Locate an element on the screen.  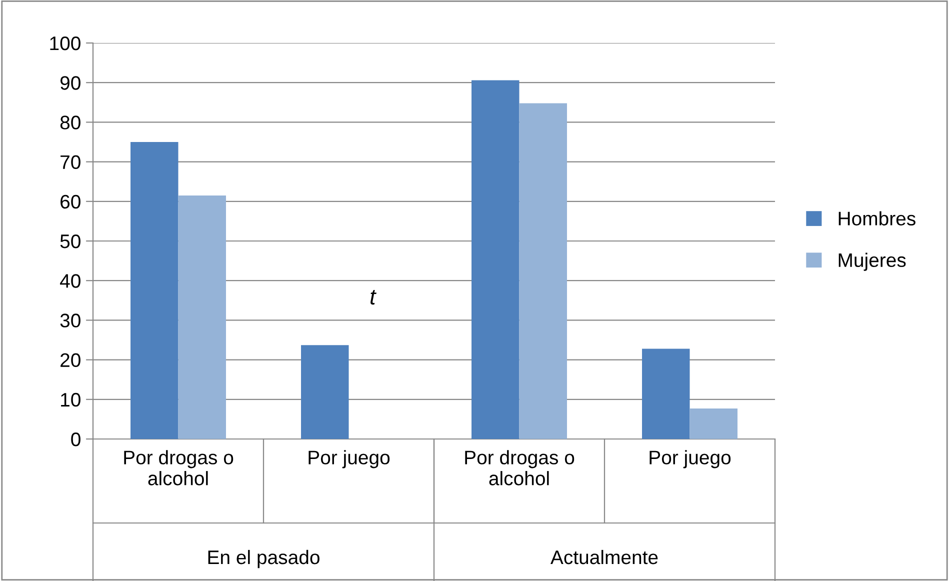
y-tick-label: 0 is located at coordinates (75, 439).